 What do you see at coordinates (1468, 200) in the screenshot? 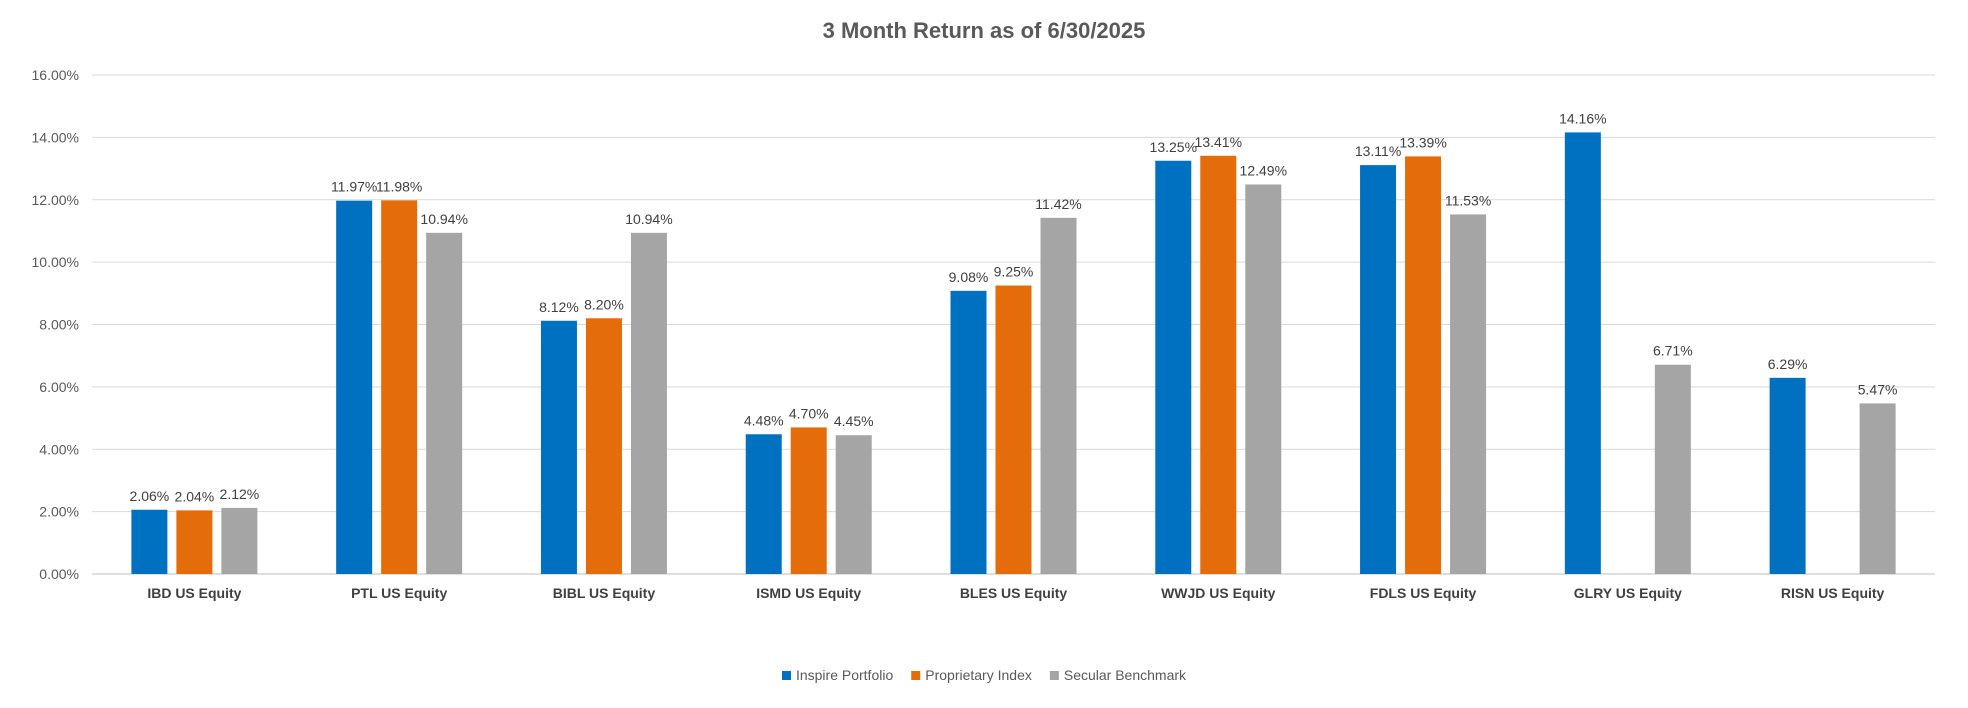
I see `data-label: 11.53%` at bounding box center [1468, 200].